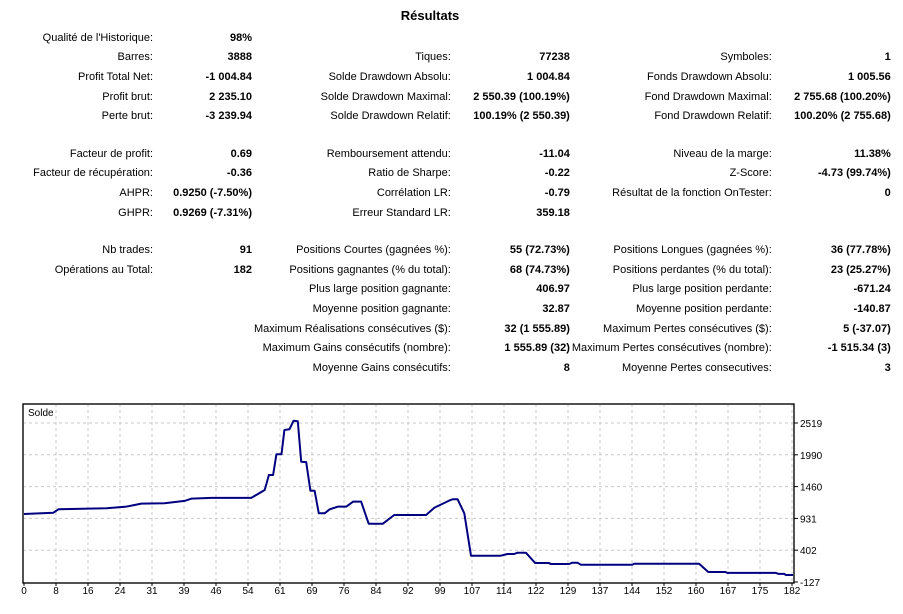  Describe the element at coordinates (401, 212) in the screenshot. I see `stat-label: Erreur Standard LR:` at that location.